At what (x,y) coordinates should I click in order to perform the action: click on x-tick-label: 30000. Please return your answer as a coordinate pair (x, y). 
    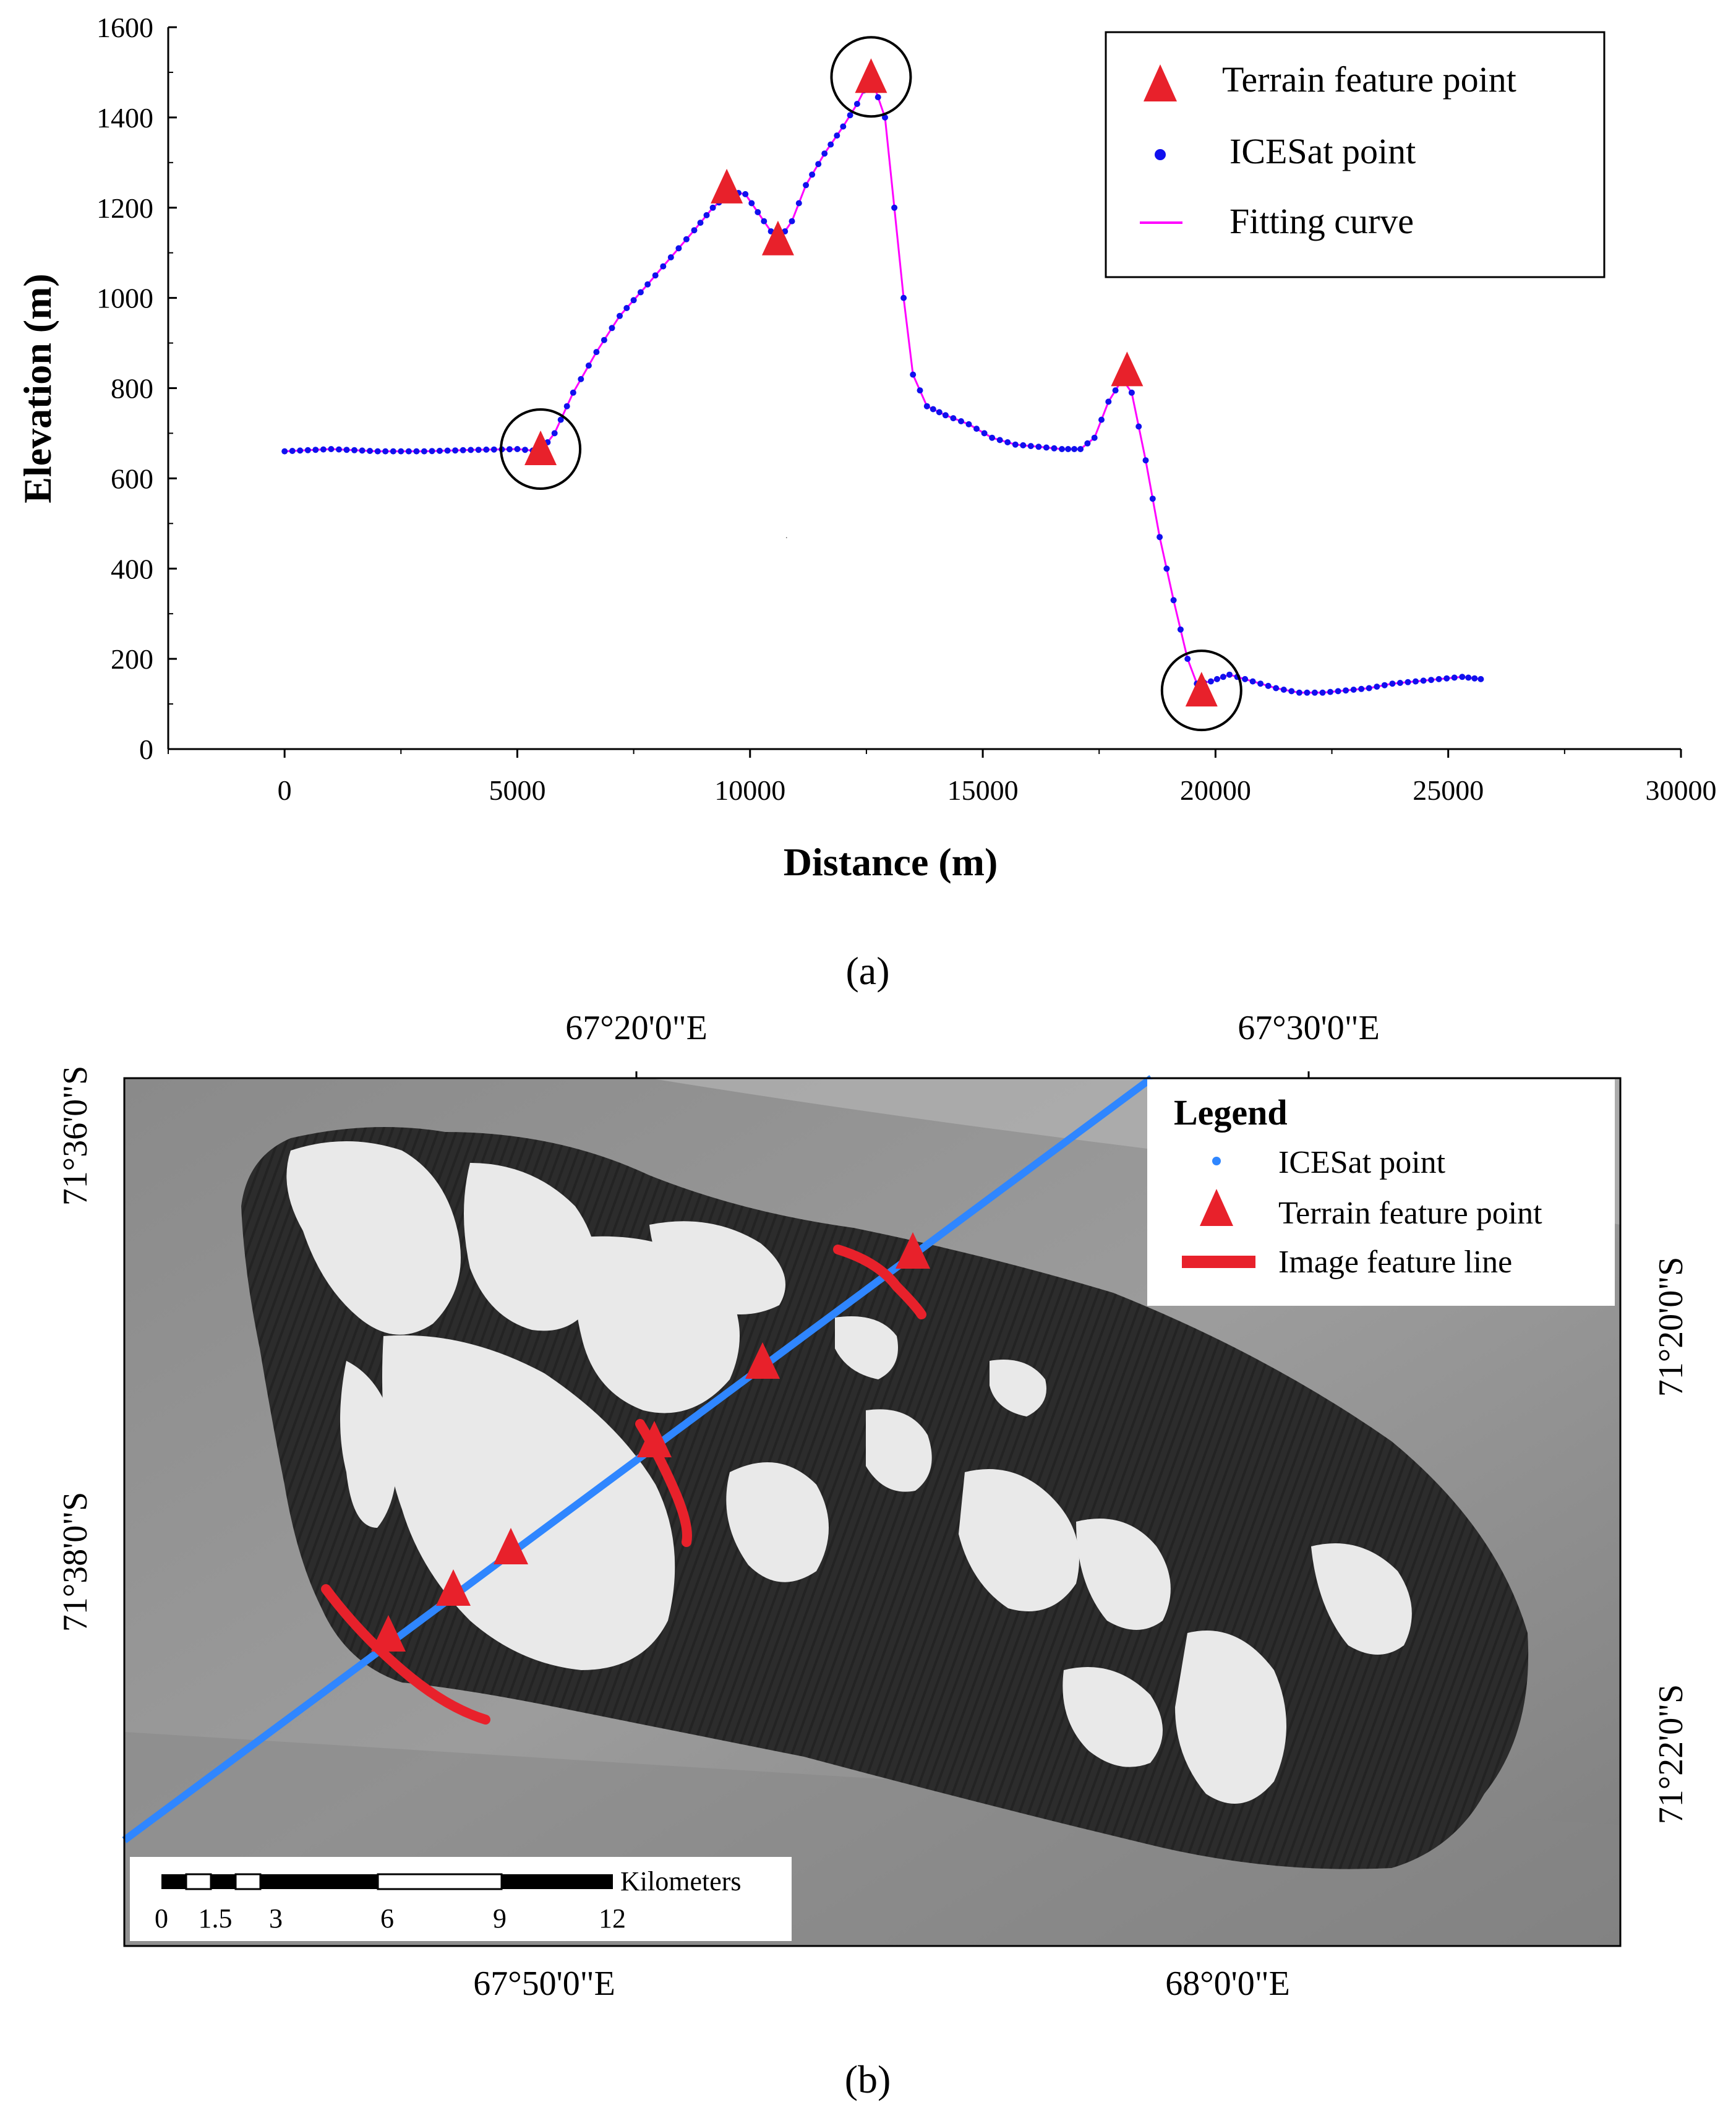
    Looking at the image, I should click on (1681, 790).